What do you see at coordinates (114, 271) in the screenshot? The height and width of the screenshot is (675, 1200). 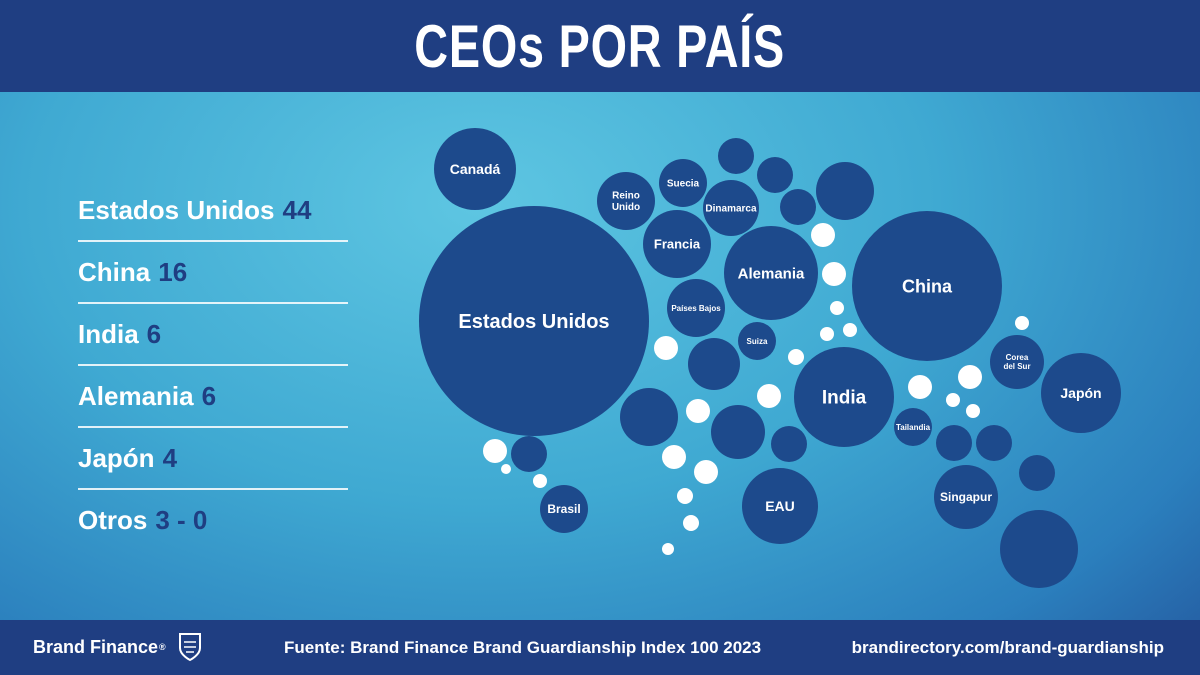 I see `legend-country: China` at bounding box center [114, 271].